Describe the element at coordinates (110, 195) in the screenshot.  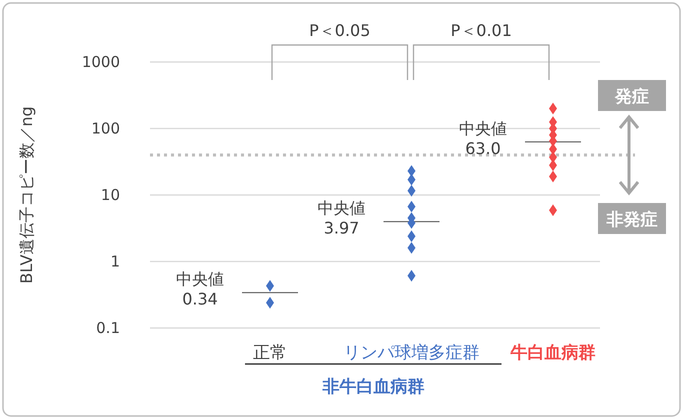
I see `y-tick-label: 10` at that location.